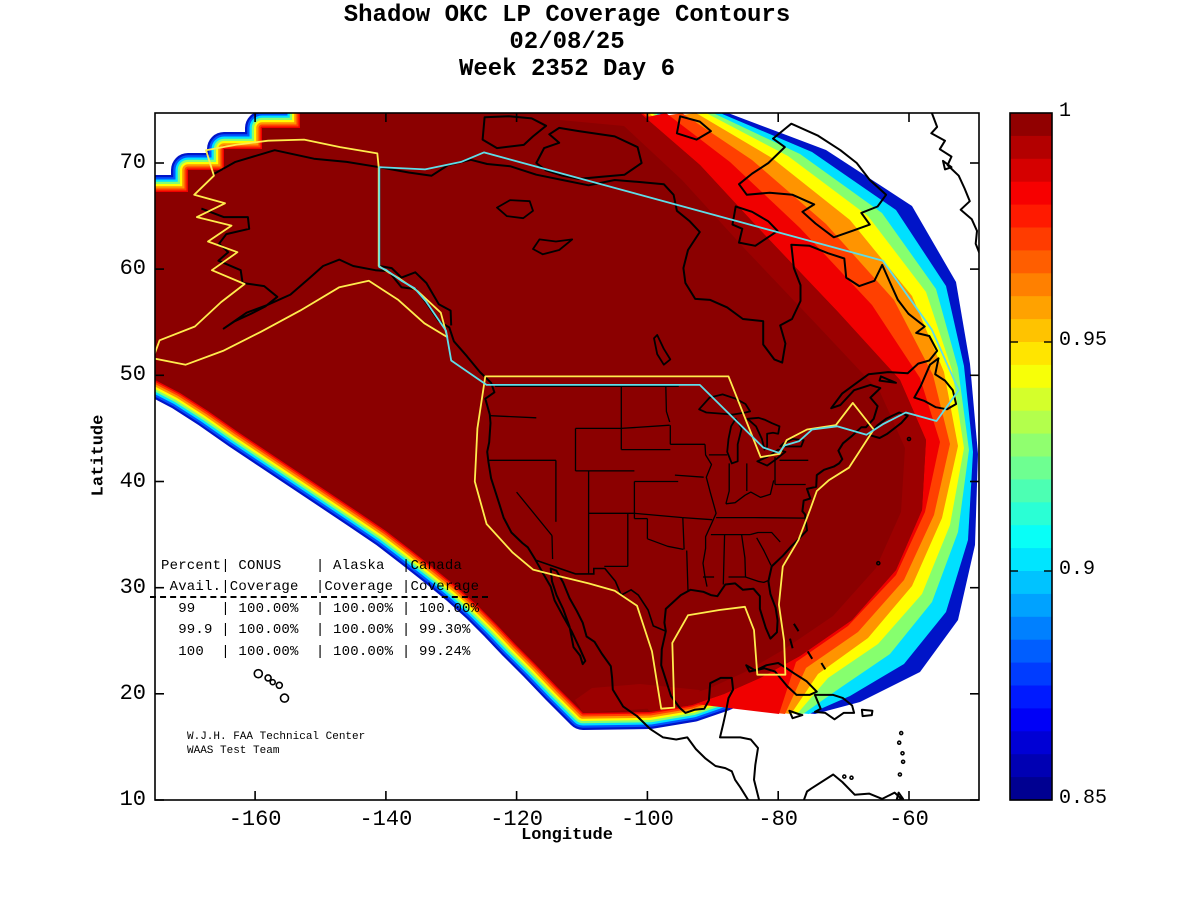 The image size is (1200, 900). Describe the element at coordinates (1083, 340) in the screenshot. I see `colorbar-label-0.95: 0.95` at that location.